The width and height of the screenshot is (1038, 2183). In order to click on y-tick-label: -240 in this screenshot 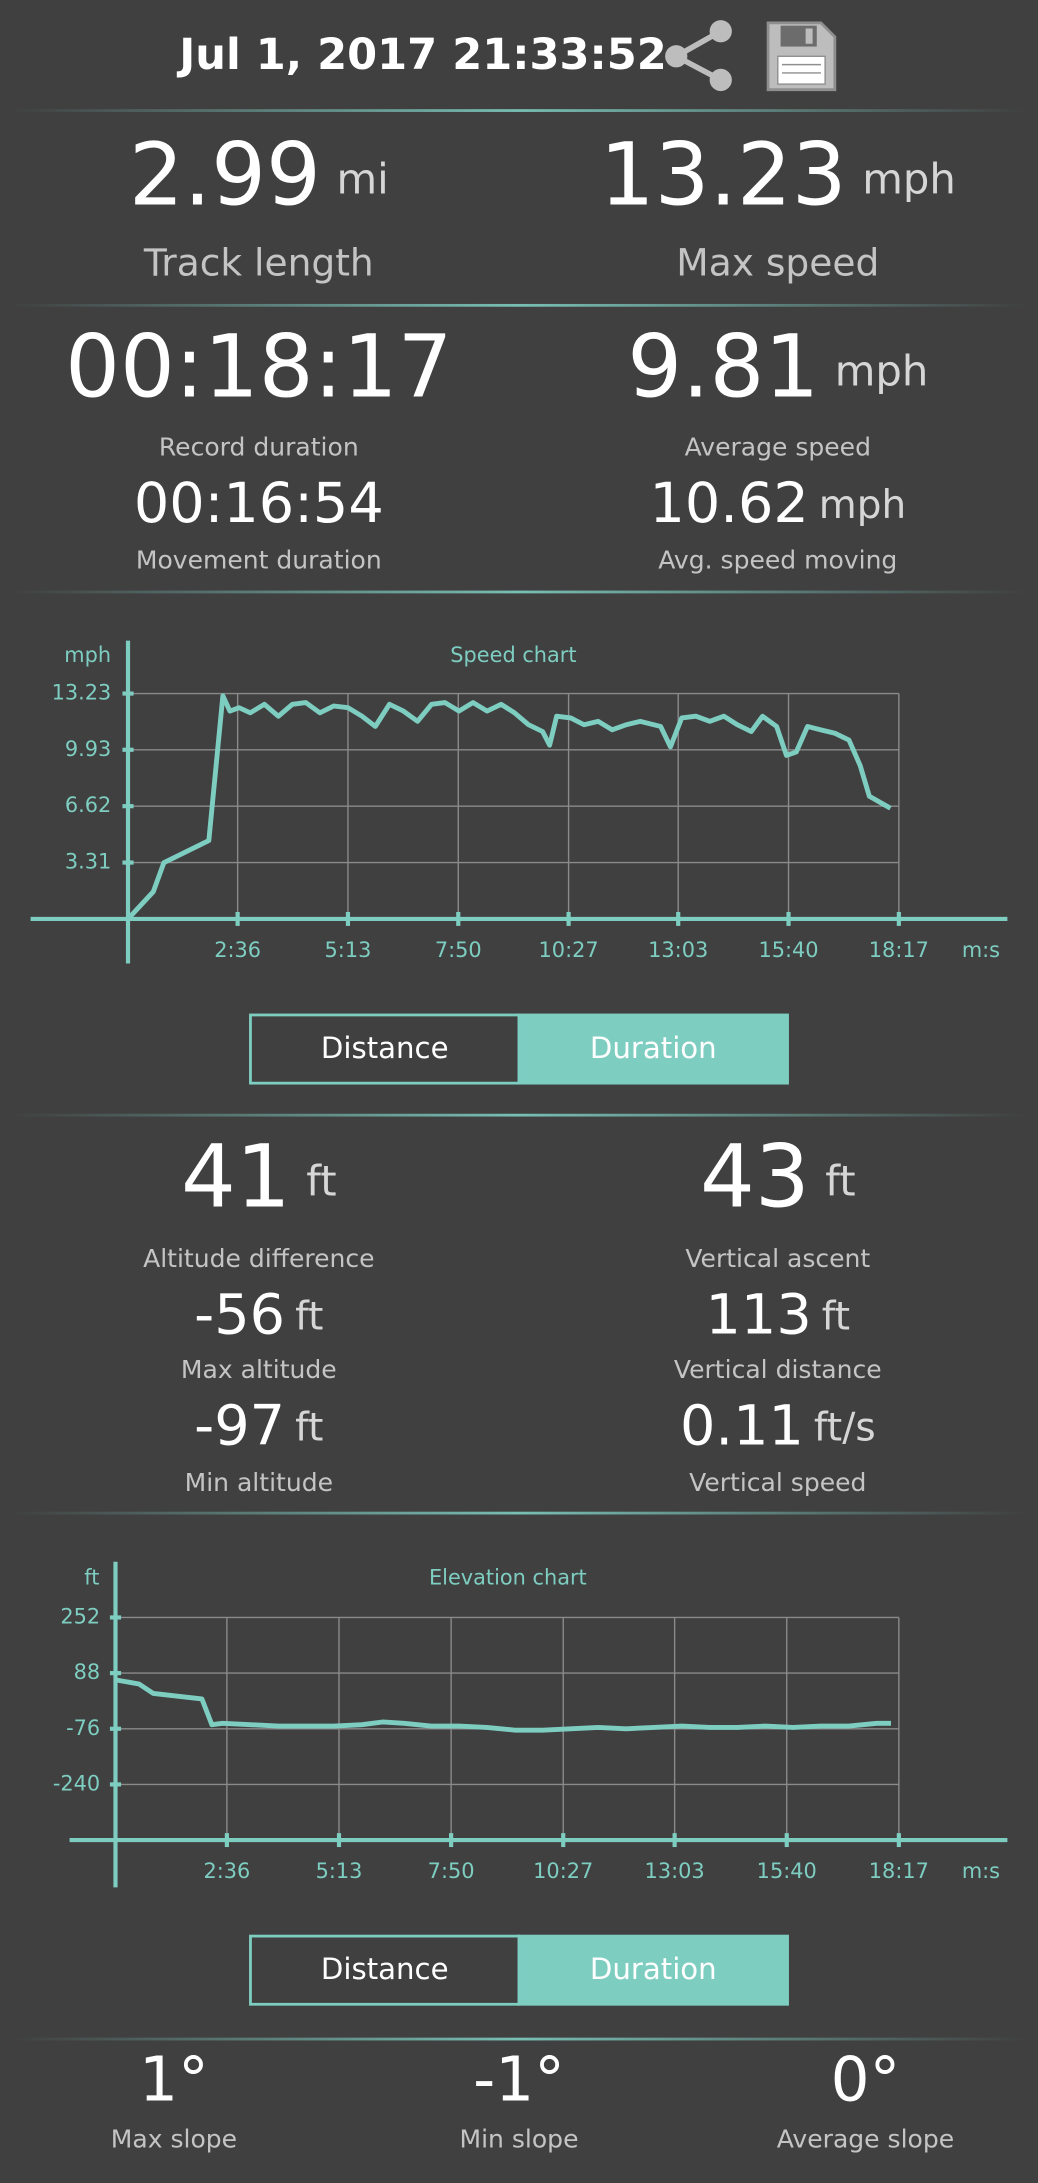, I will do `click(76, 1783)`.